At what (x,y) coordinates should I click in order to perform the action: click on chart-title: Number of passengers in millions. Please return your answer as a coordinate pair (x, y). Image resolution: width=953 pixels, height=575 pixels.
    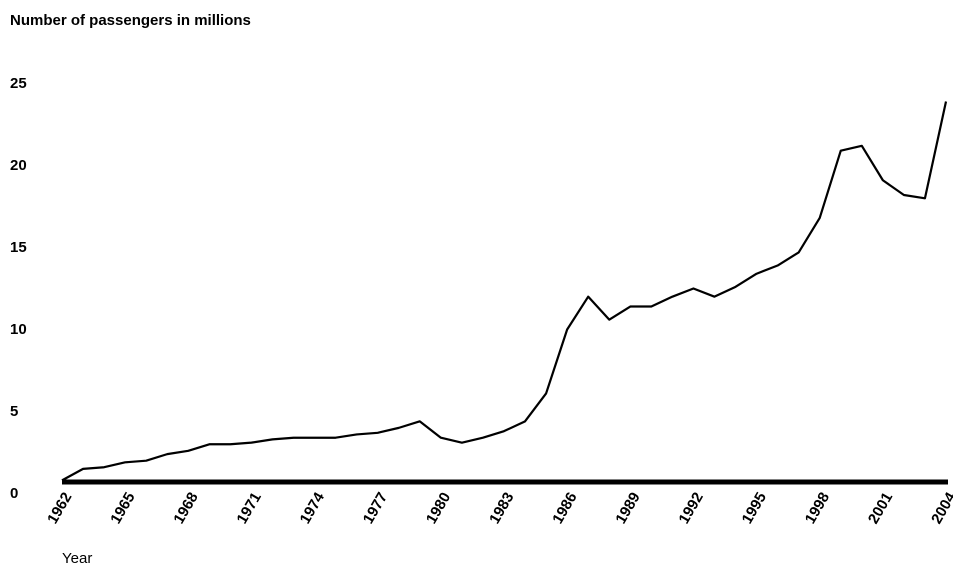
    Looking at the image, I should click on (130, 20).